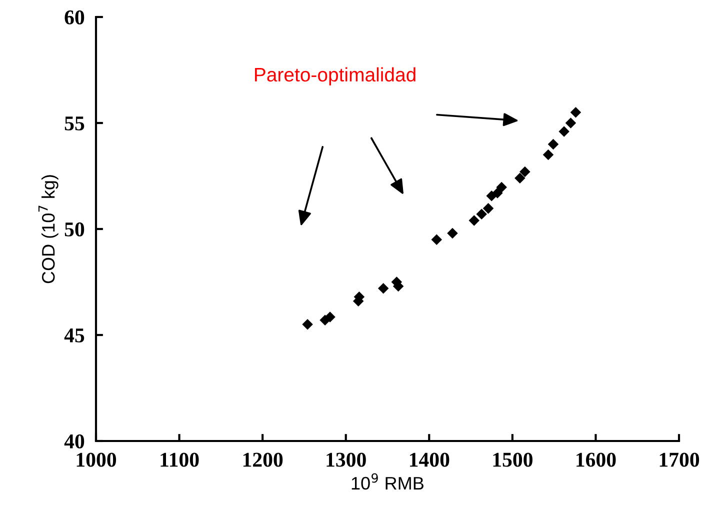 The width and height of the screenshot is (707, 523). What do you see at coordinates (96, 459) in the screenshot?
I see `x-tick-label: 1000` at bounding box center [96, 459].